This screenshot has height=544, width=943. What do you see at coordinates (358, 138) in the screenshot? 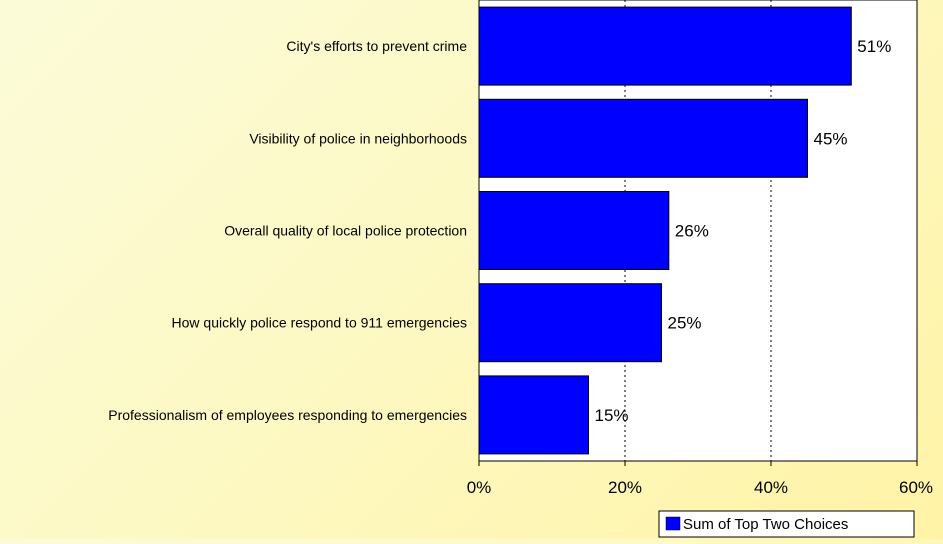
I see `category-label: Visibility of police in neighborhoods` at bounding box center [358, 138].